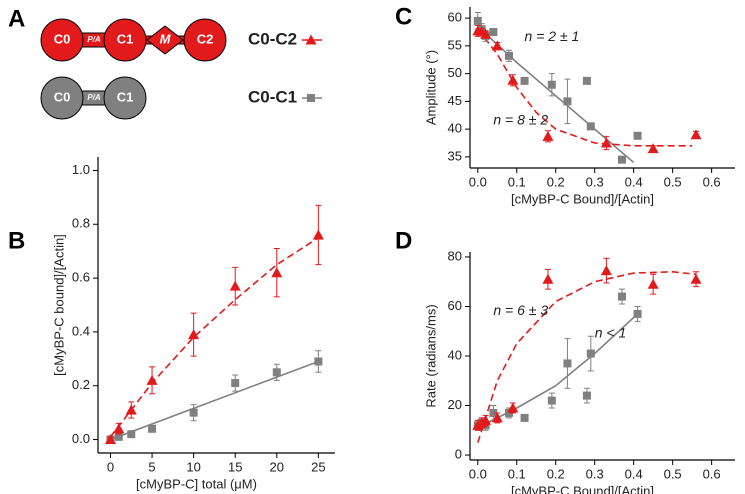 The height and width of the screenshot is (494, 745). What do you see at coordinates (277, 466) in the screenshot?
I see `x-tick-label: 20` at bounding box center [277, 466].